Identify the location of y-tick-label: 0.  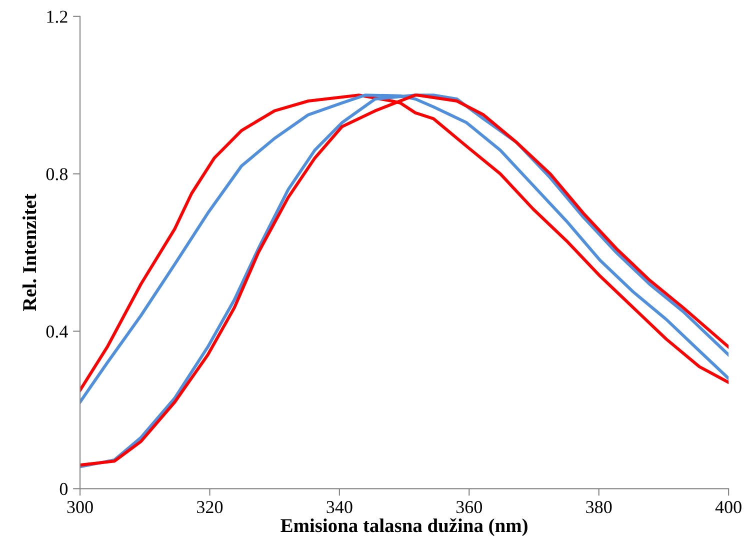
(64, 489).